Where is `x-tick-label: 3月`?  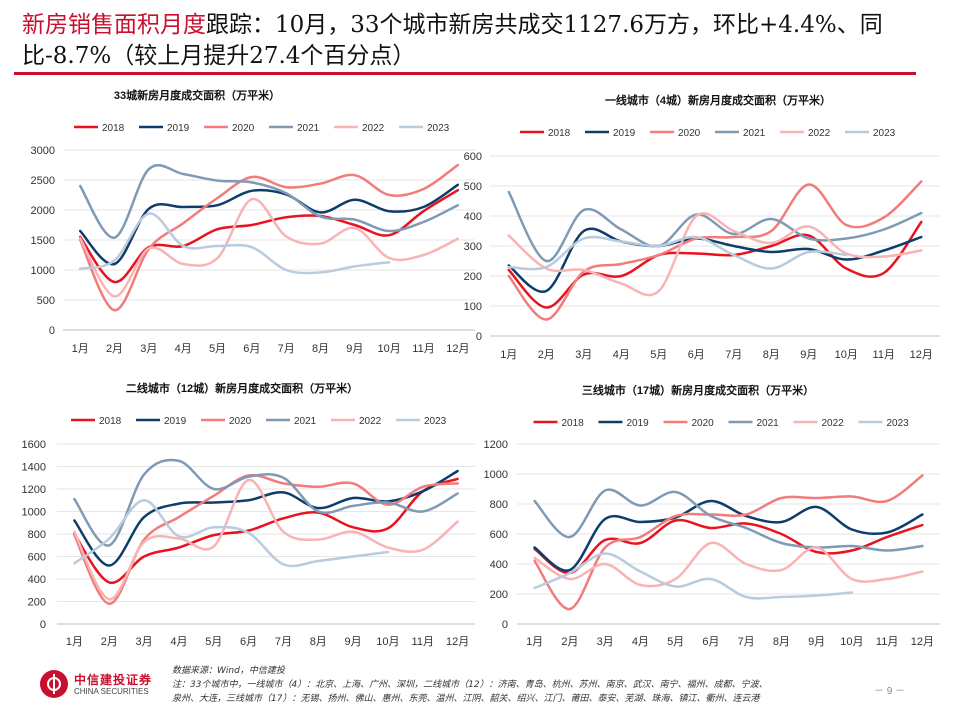
x-tick-label: 3月 is located at coordinates (144, 642).